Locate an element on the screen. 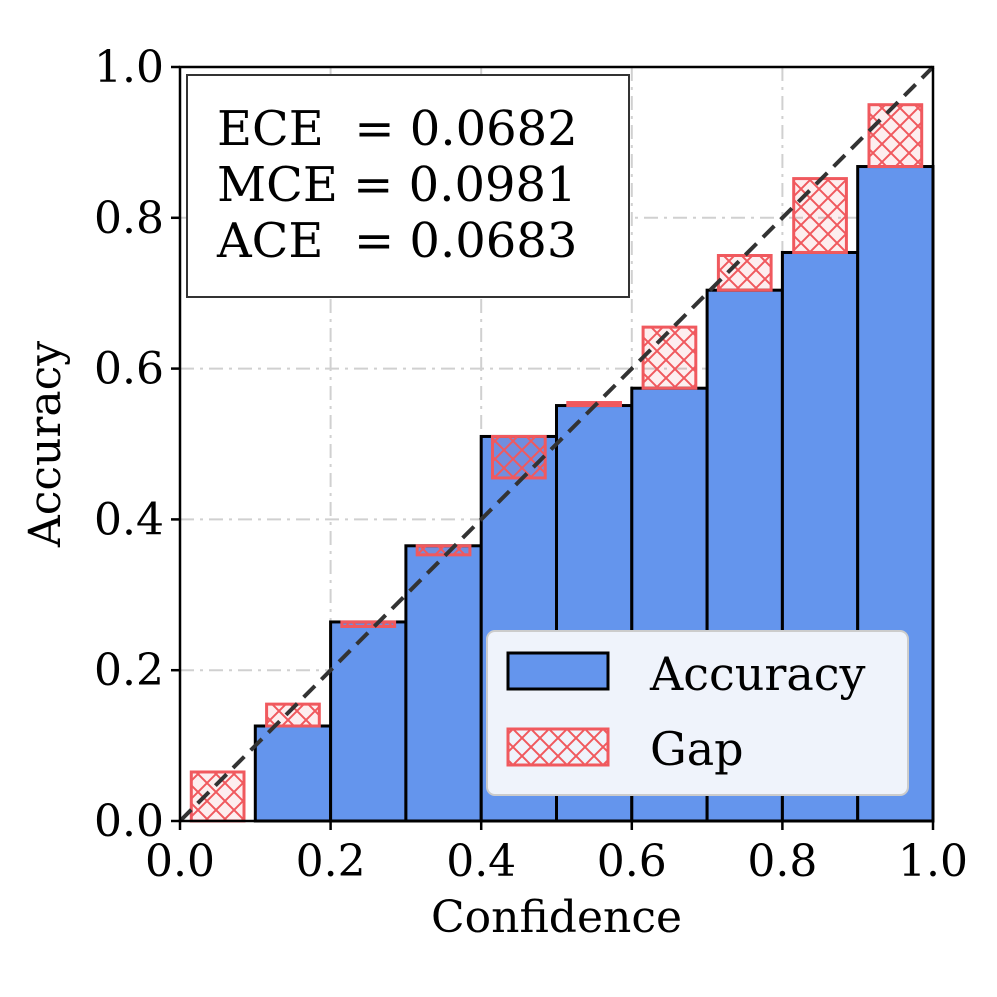 The height and width of the screenshot is (997, 997). y-tick-label: 0.2 is located at coordinates (129, 670).